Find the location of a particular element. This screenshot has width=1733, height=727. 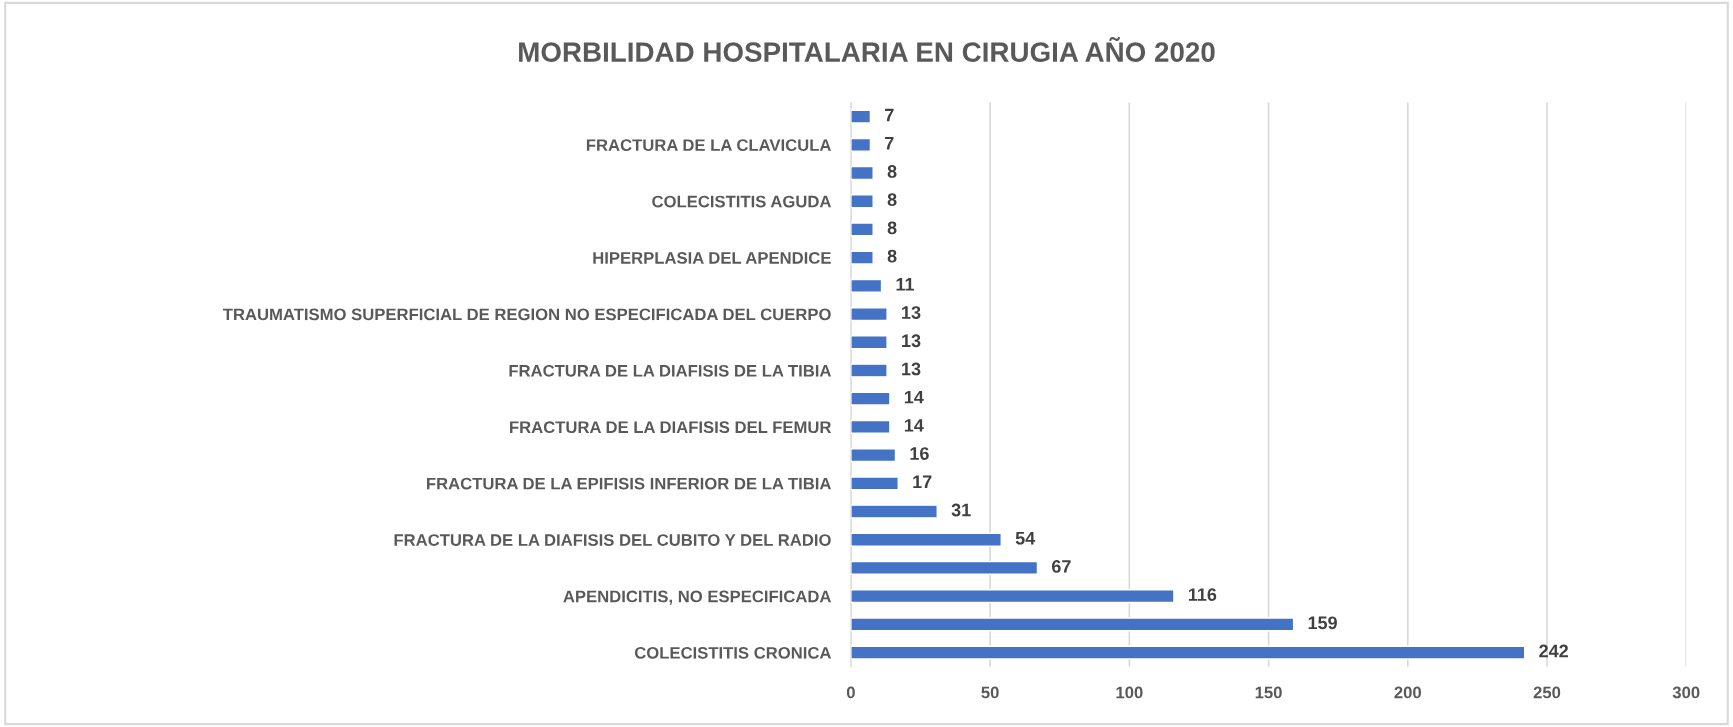

x-tick-label: 200 is located at coordinates (1407, 692).